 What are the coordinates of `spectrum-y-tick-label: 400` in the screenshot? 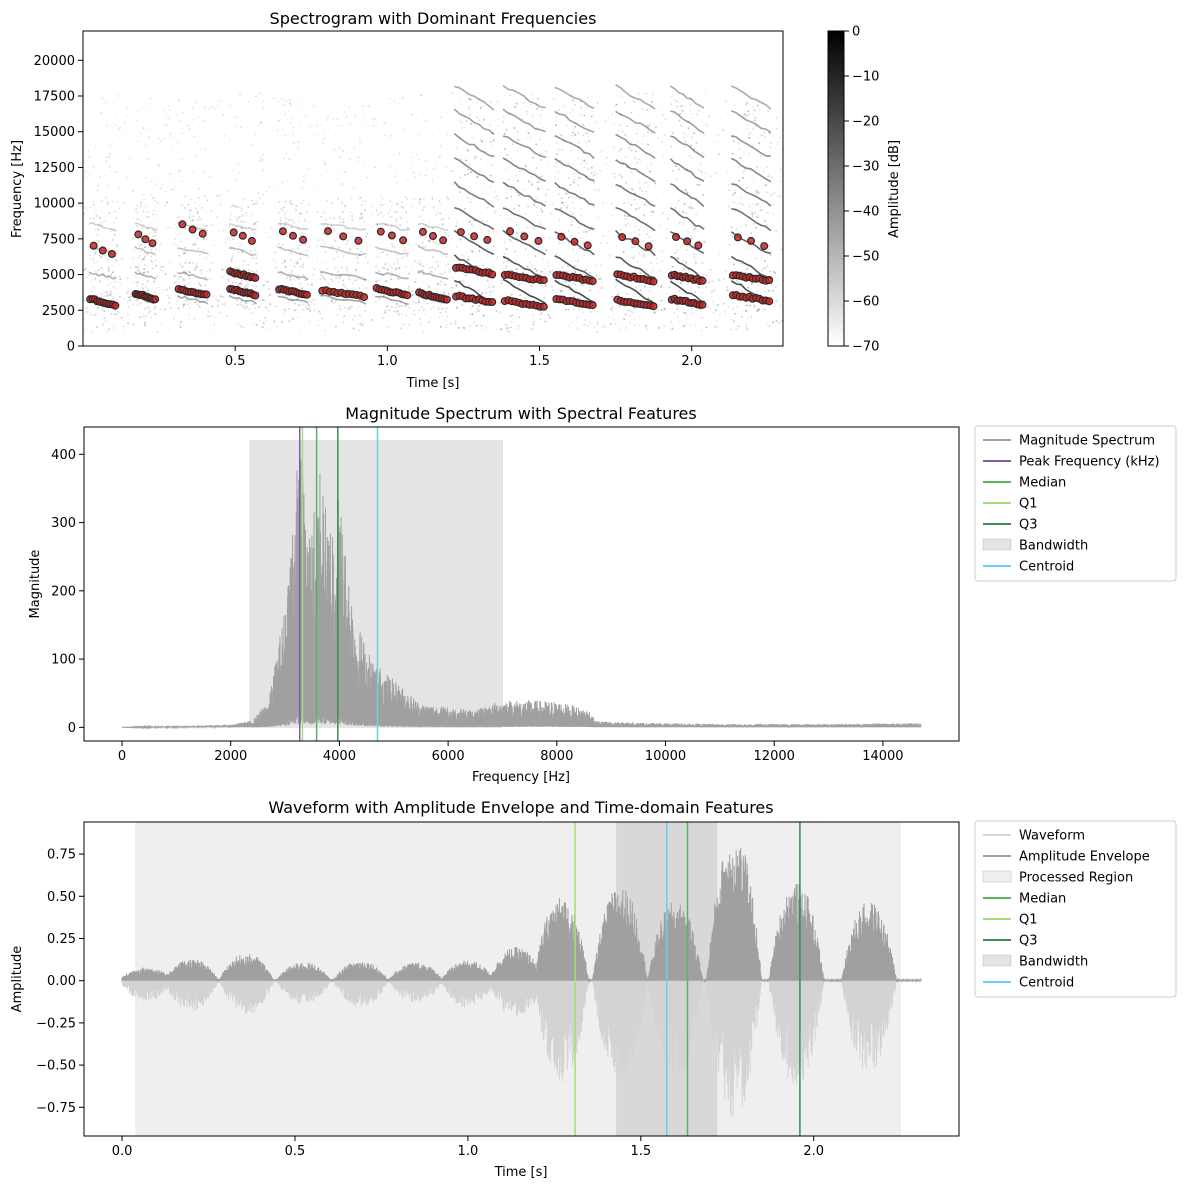 It's located at (63, 455).